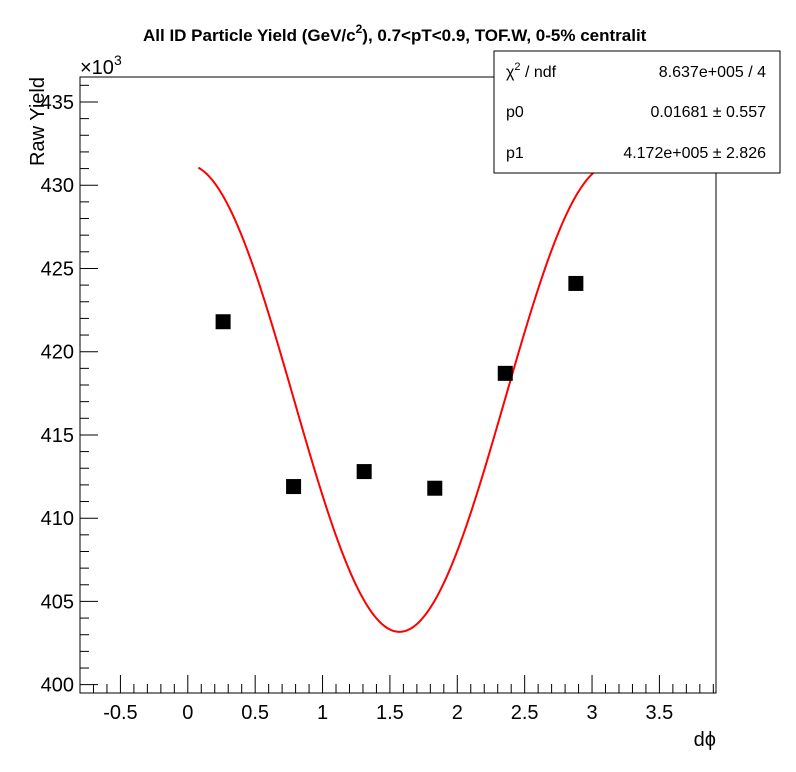 The width and height of the screenshot is (796, 772). What do you see at coordinates (708, 112) in the screenshot?
I see `stats-p0-value: 0.01681 ± 0.557` at bounding box center [708, 112].